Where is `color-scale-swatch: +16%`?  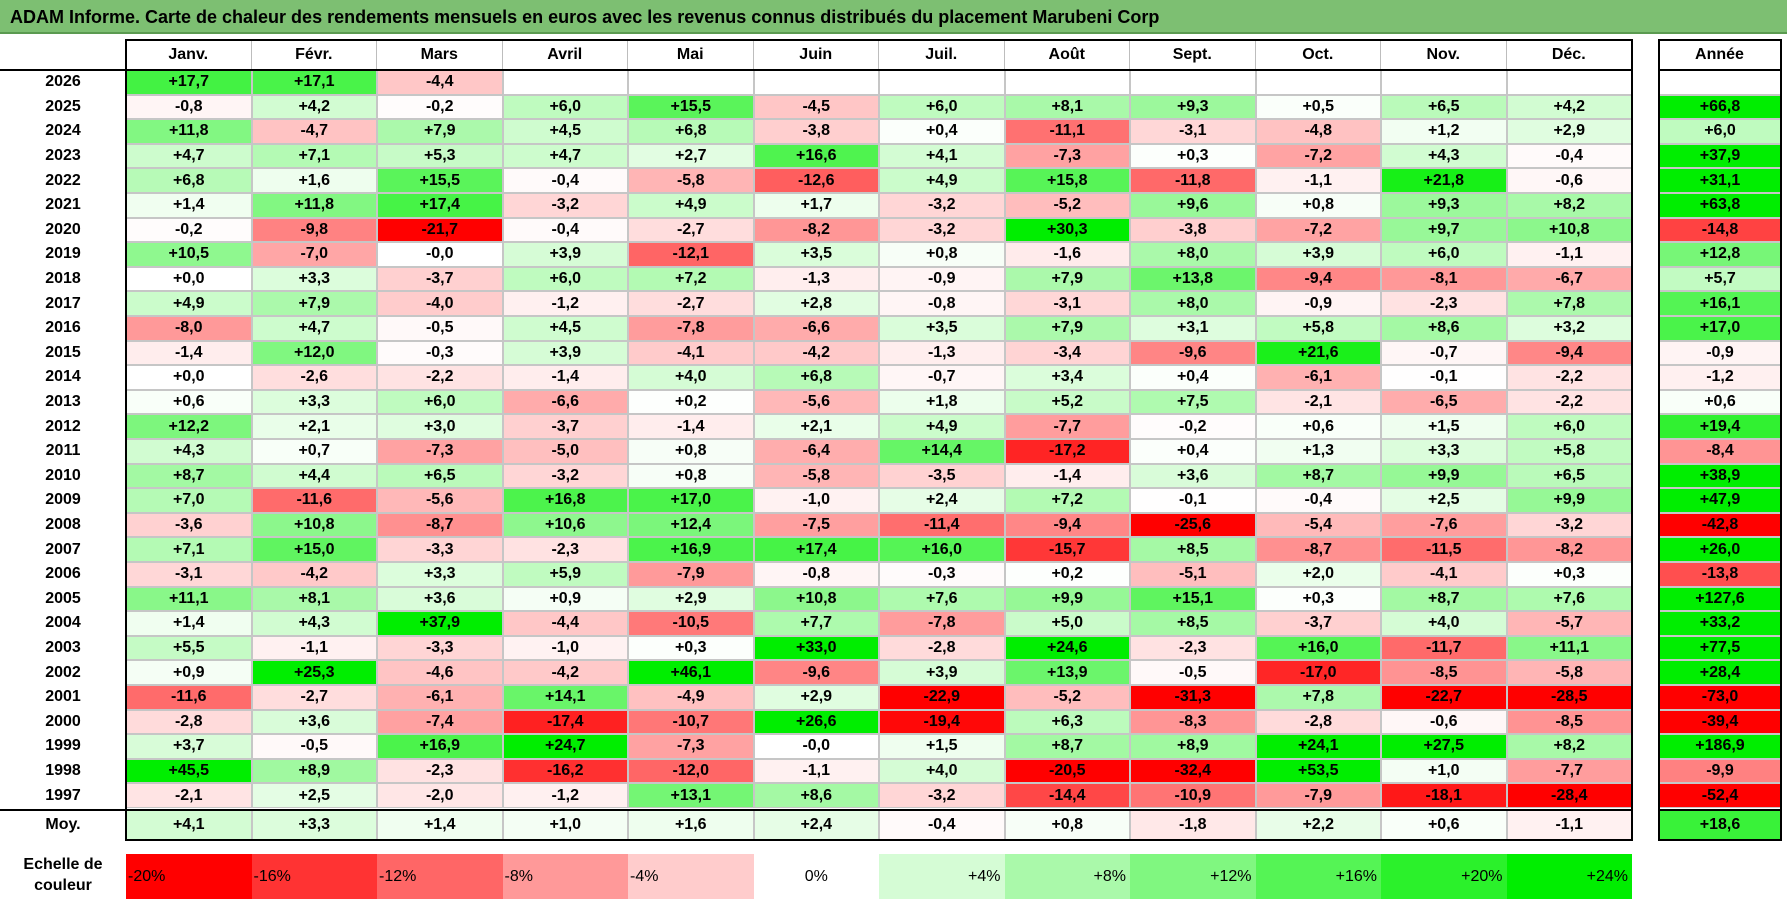
color-scale-swatch: +16% is located at coordinates (1318, 876).